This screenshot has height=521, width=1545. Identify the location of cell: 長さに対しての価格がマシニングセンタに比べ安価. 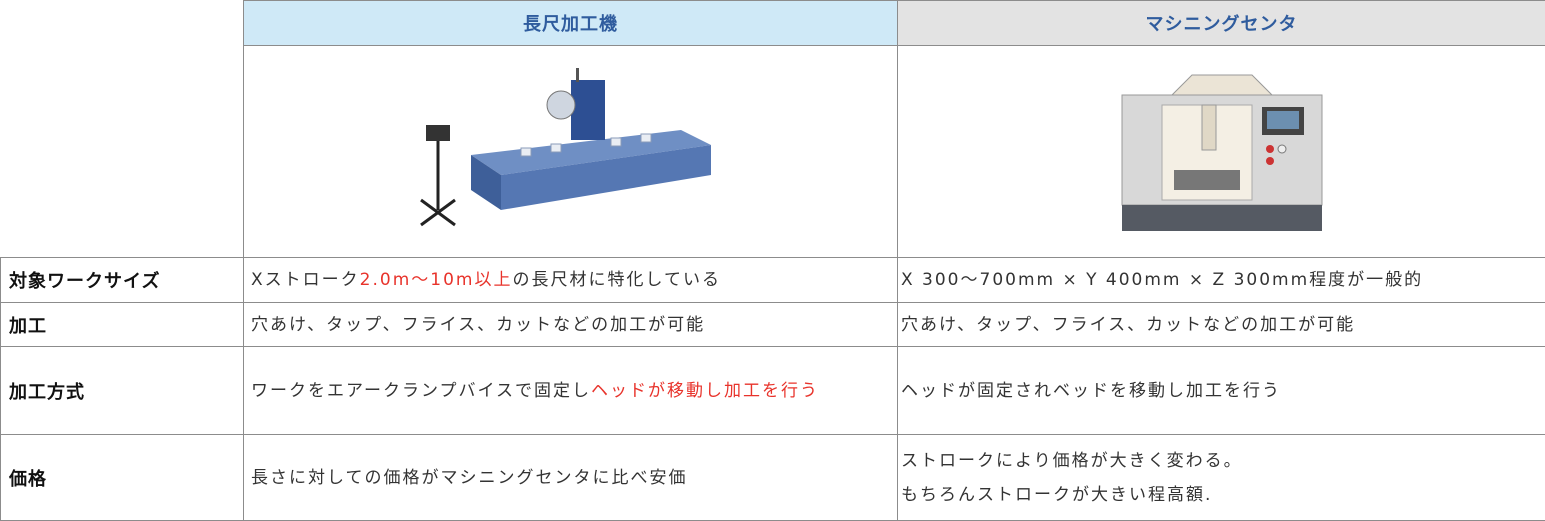
(571, 478).